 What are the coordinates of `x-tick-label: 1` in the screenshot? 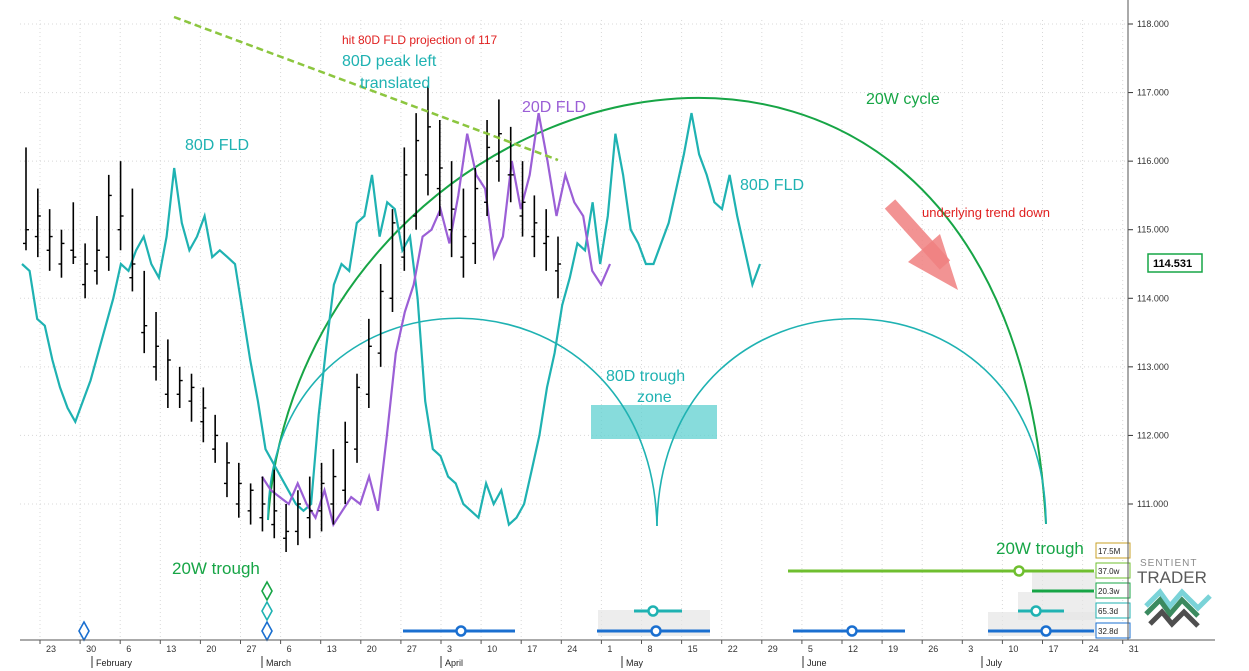 It's located at (609, 649).